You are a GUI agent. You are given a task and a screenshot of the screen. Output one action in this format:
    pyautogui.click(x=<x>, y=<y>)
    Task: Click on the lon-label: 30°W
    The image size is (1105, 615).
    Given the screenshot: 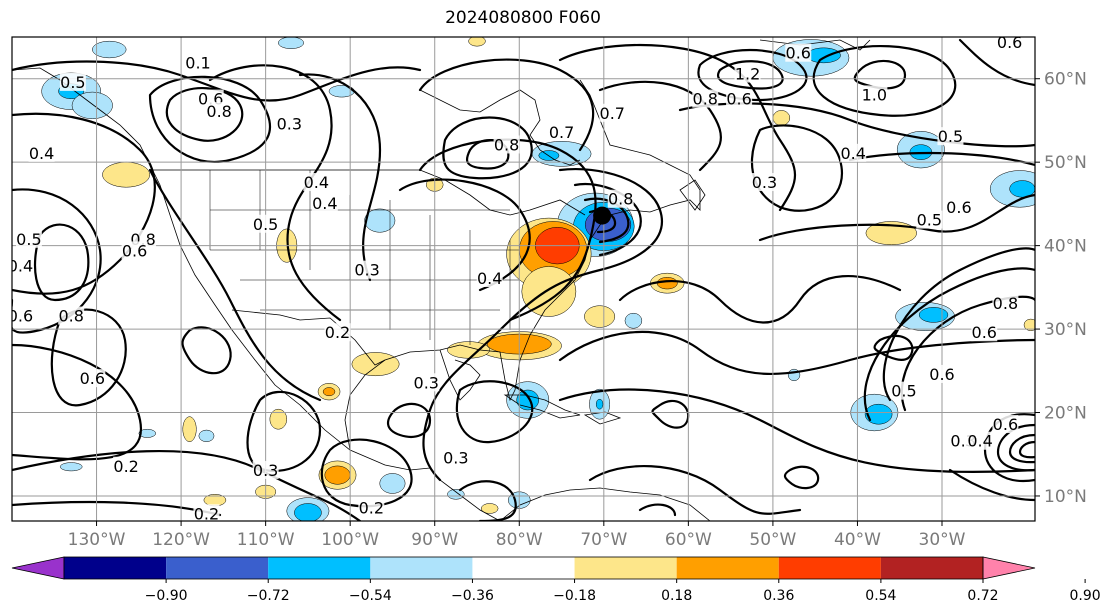 What is the action you would take?
    pyautogui.click(x=942, y=540)
    